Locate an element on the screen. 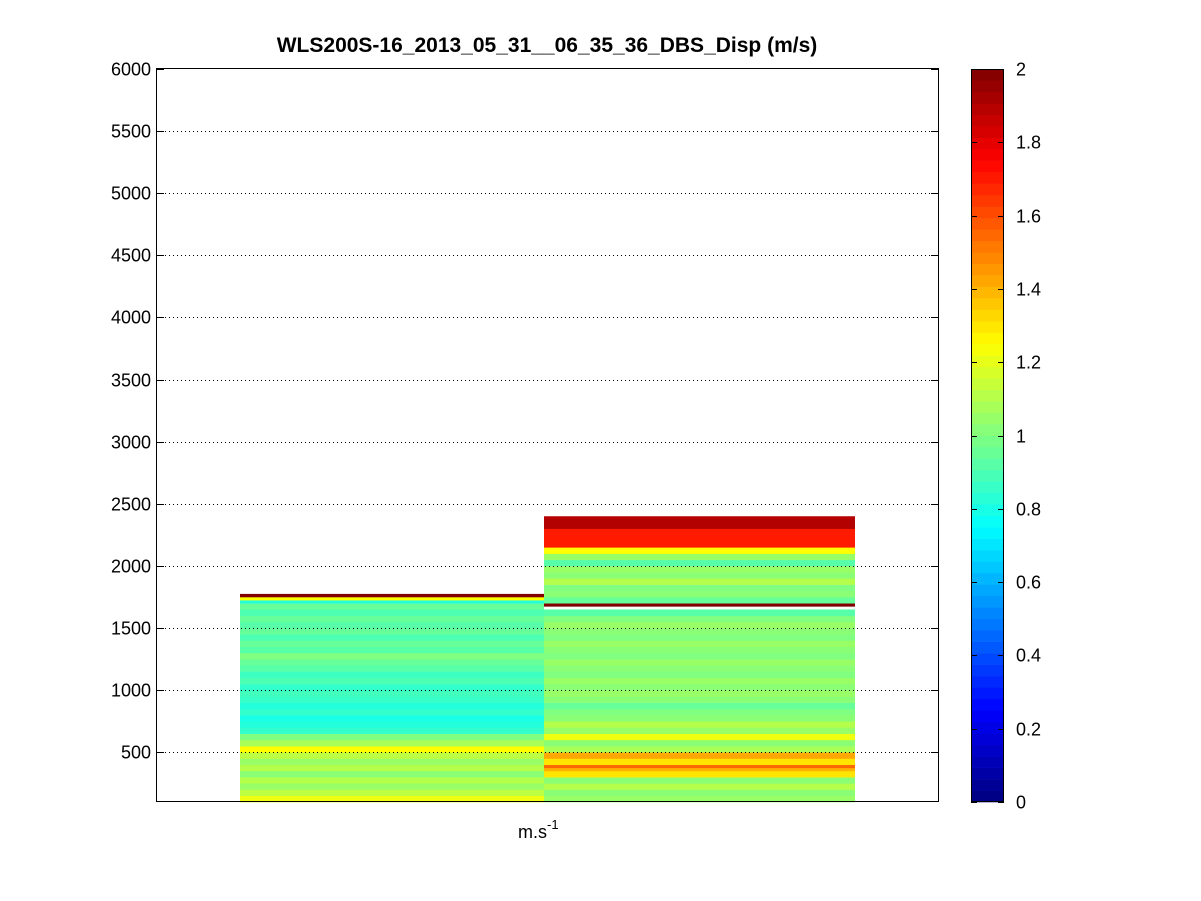 Image resolution: width=1201 pixels, height=901 pixels. colorbar: 0 0.2 0.4 0.6 0.8 1 1.2 1.4 1.6 1.8 2 is located at coordinates (1006, 436).